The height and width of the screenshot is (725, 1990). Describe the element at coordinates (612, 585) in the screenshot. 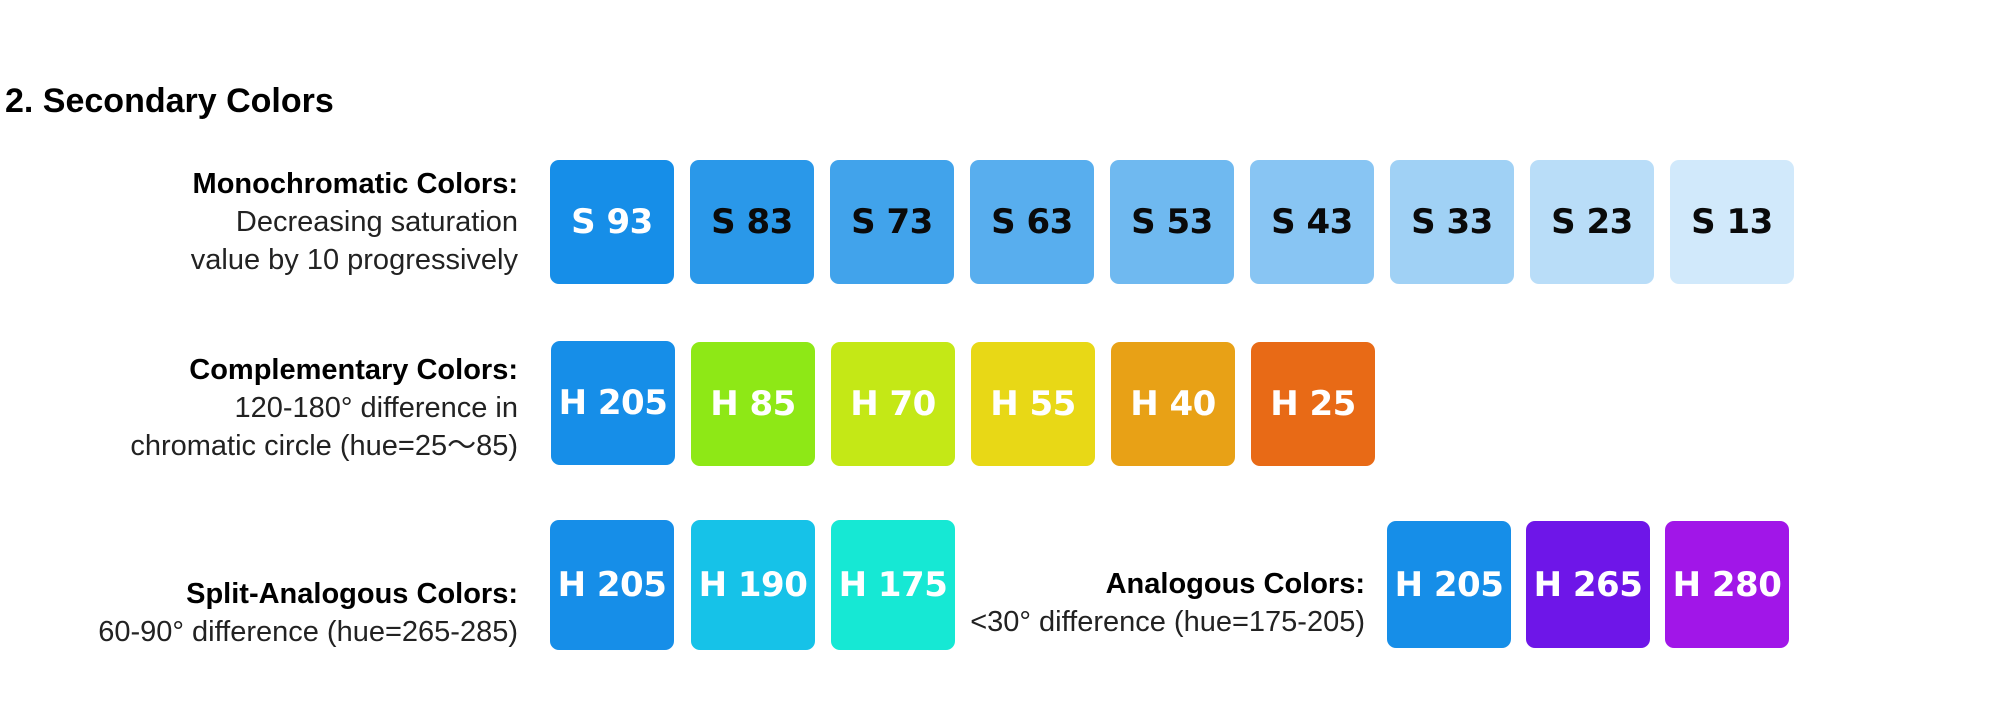

I see `swatch-h205-split: H 205` at that location.